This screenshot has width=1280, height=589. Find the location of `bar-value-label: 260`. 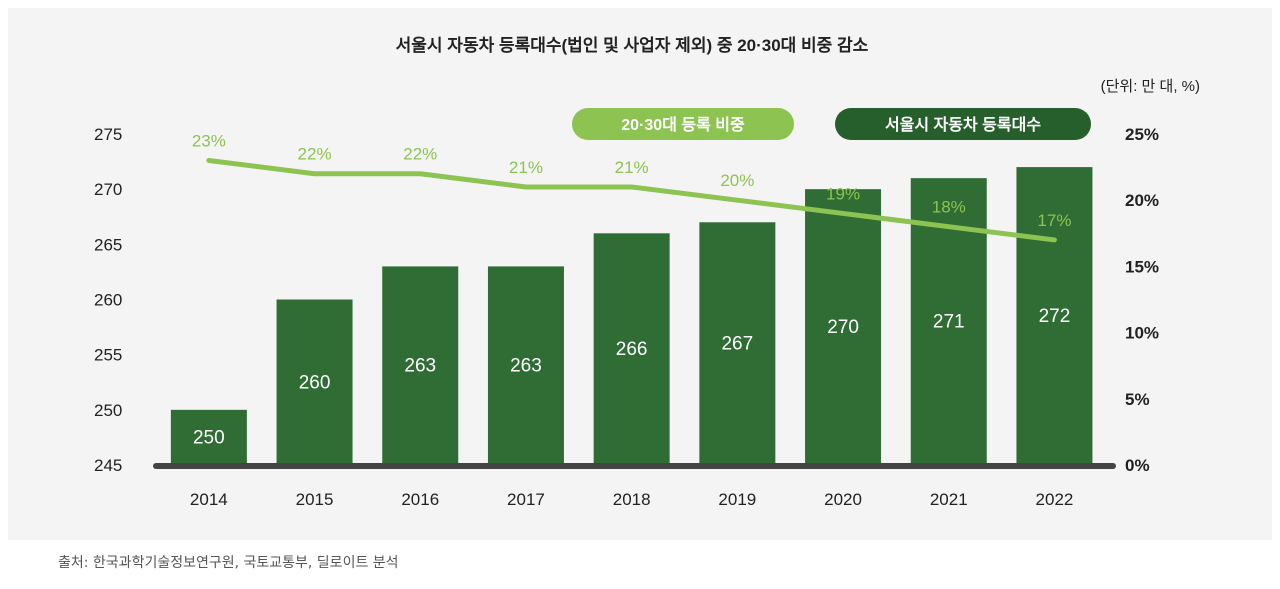

bar-value-label: 260 is located at coordinates (315, 382).